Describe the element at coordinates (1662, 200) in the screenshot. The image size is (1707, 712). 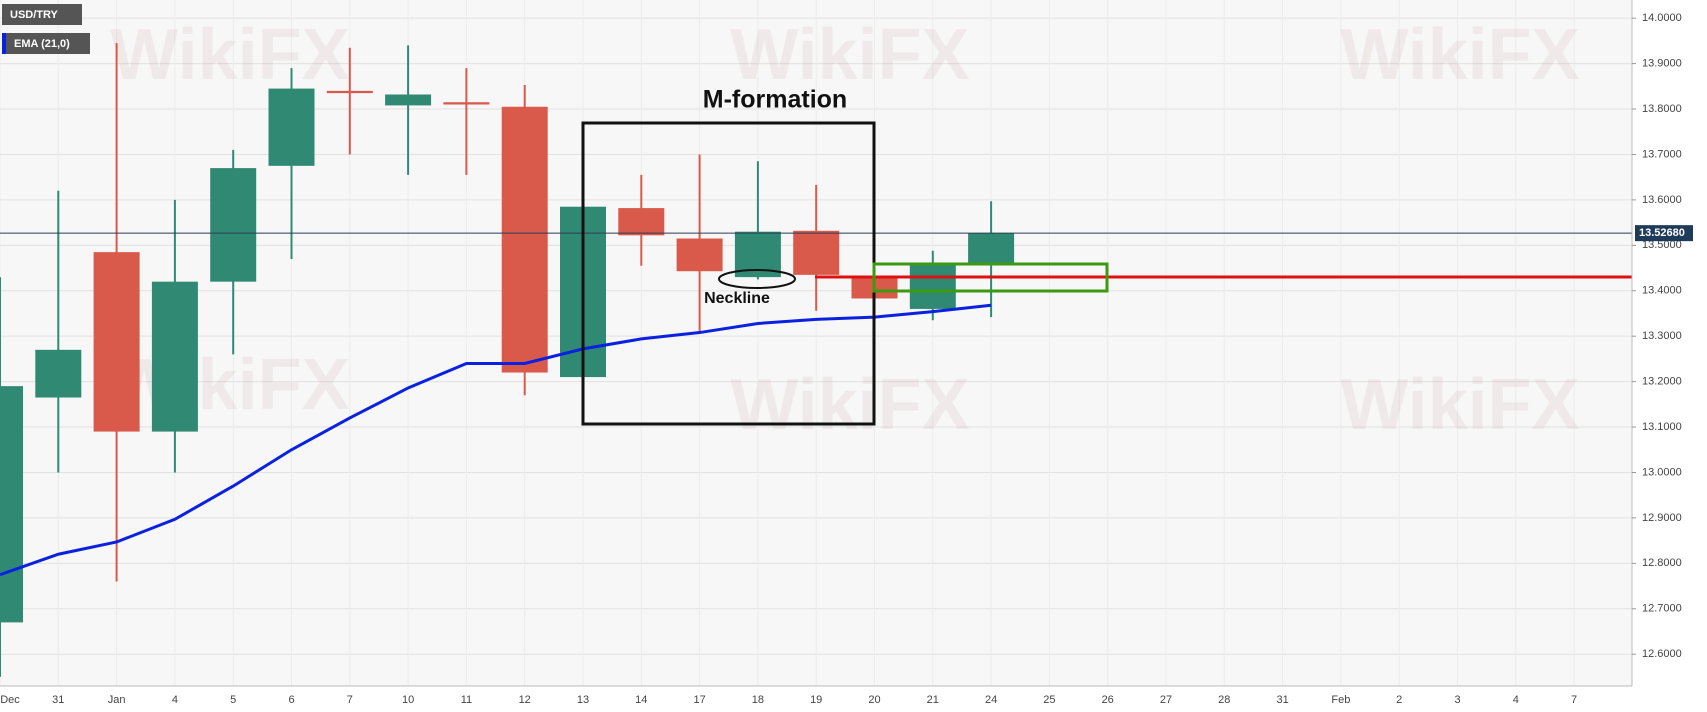
I see `y-tick-label: 13.6000` at that location.